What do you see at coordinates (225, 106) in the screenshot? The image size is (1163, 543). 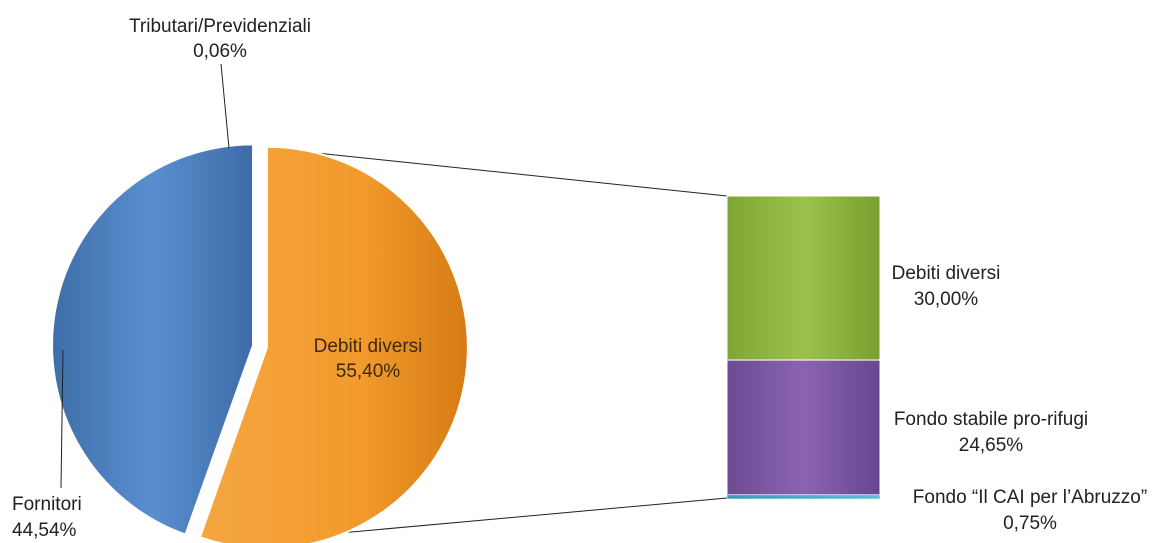 I see `leader-line-tributari` at bounding box center [225, 106].